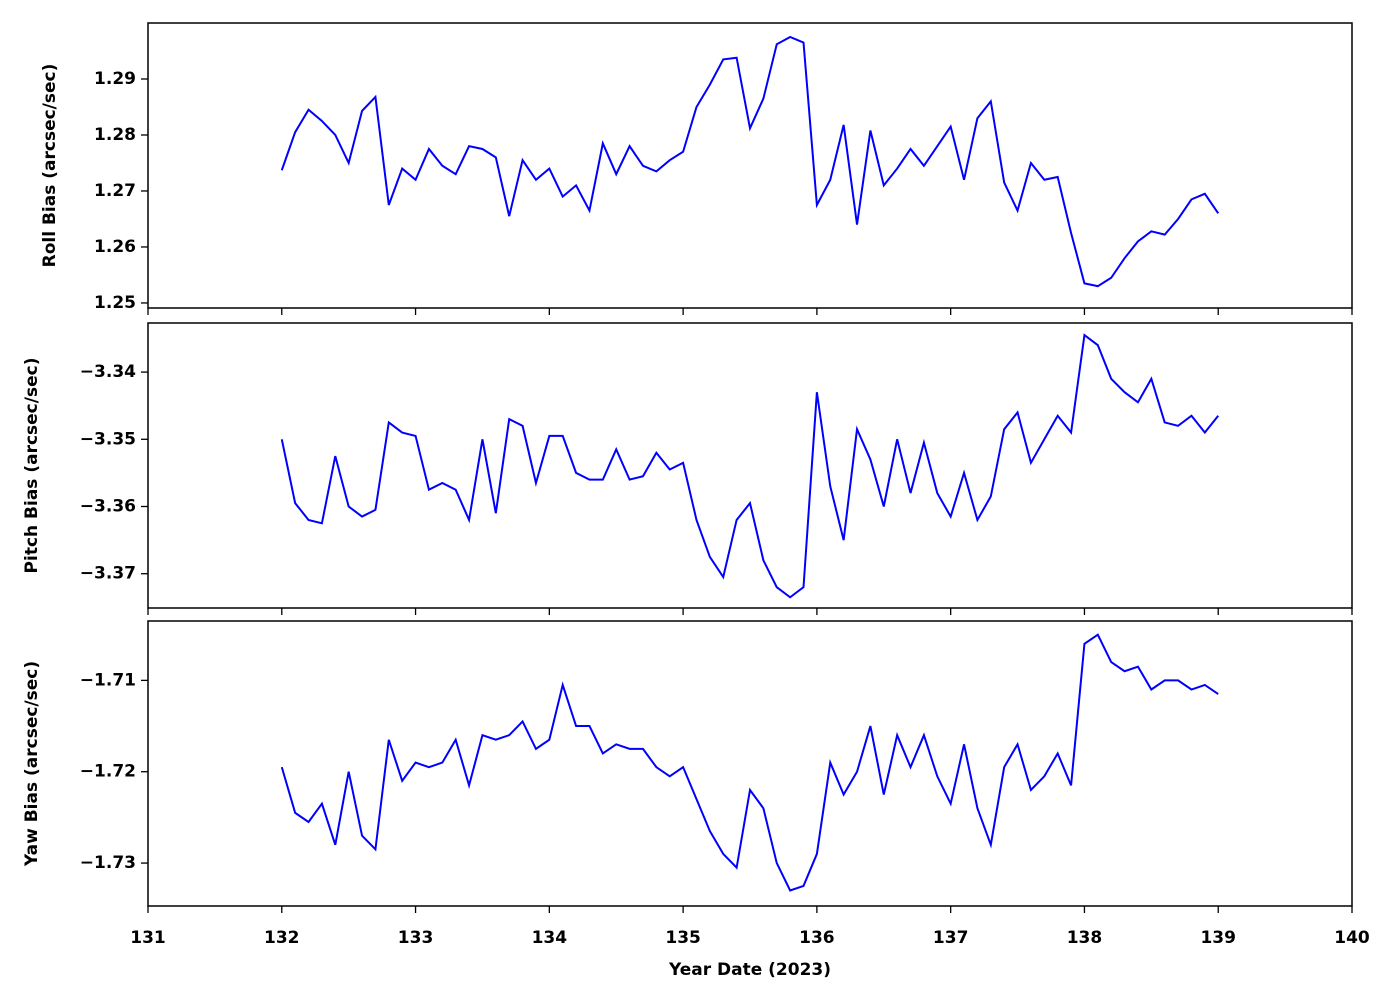 This screenshot has height=1000, width=1400. I want to click on y-tick-label: −1.71, so click(108, 680).